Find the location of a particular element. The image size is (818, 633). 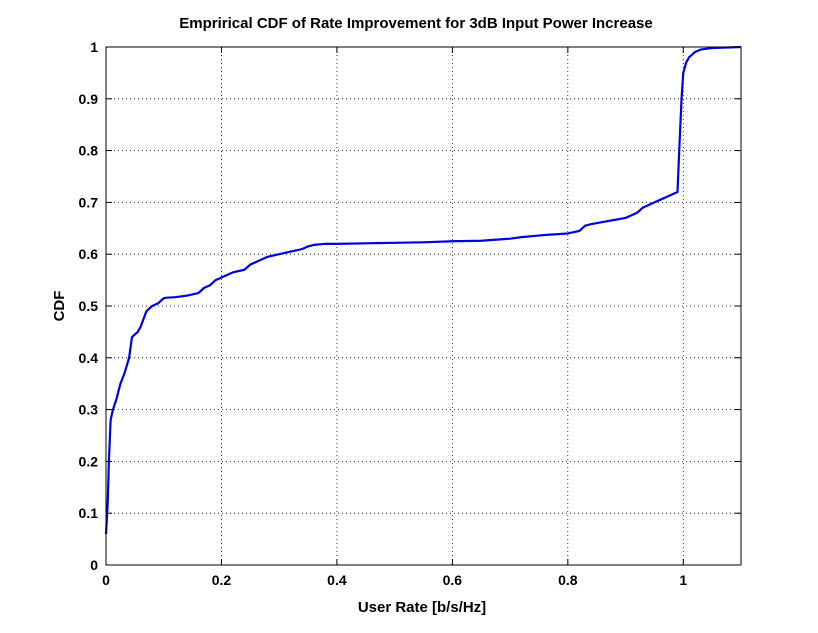

y-tick-label: 0.1 is located at coordinates (89, 513).